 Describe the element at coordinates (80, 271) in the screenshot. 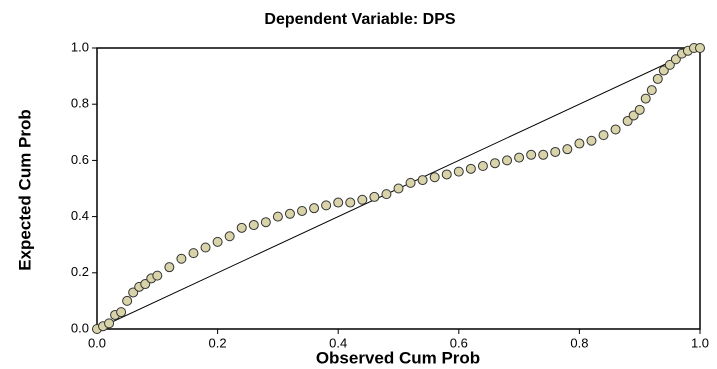

I see `y-tick-label: 0.2` at that location.